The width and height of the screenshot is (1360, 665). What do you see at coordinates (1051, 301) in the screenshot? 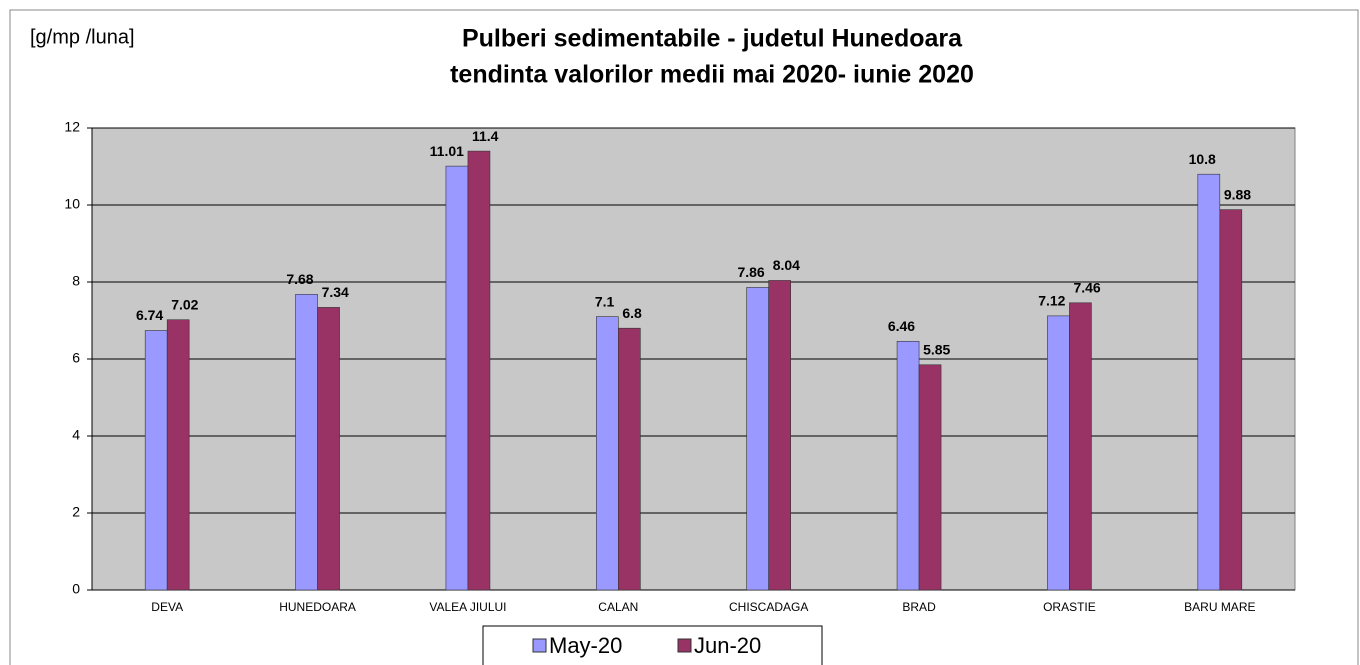
I see `data-label: 7.12` at bounding box center [1051, 301].